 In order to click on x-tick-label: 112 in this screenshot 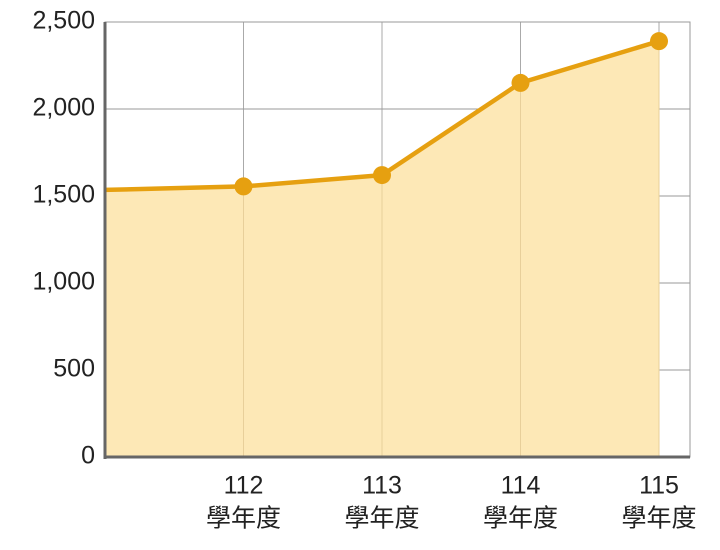, I will do `click(244, 486)`.